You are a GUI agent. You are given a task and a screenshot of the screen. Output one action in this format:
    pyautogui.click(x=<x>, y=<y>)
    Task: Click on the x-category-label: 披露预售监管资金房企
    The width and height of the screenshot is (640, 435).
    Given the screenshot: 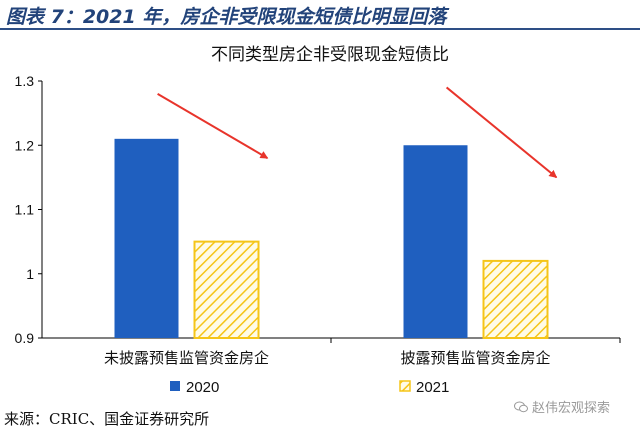 What is the action you would take?
    pyautogui.click(x=475, y=358)
    